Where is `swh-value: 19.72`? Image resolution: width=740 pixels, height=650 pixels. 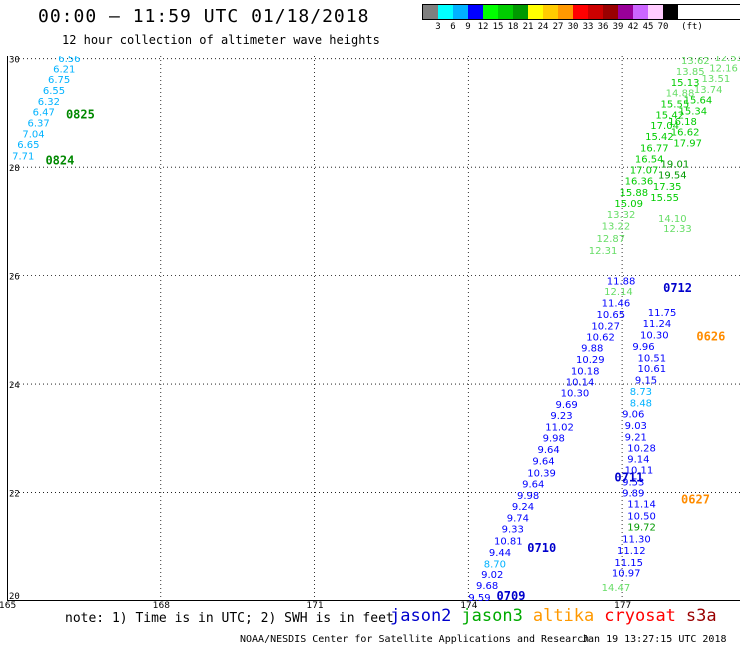 swh-value: 19.72 is located at coordinates (641, 528).